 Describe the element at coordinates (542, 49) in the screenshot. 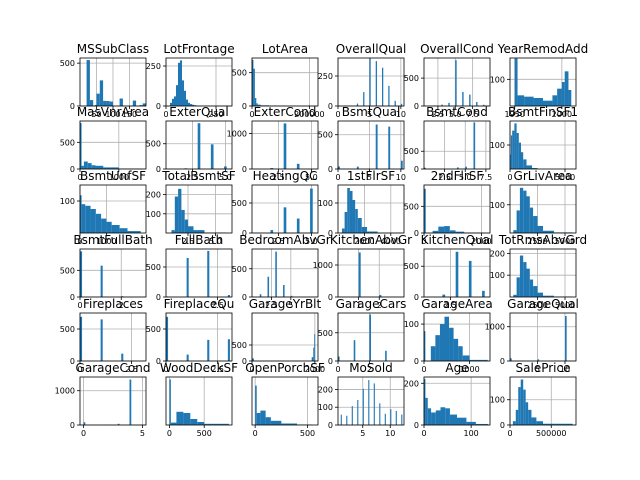

I see `subplot-title: YearRemodAdd` at that location.